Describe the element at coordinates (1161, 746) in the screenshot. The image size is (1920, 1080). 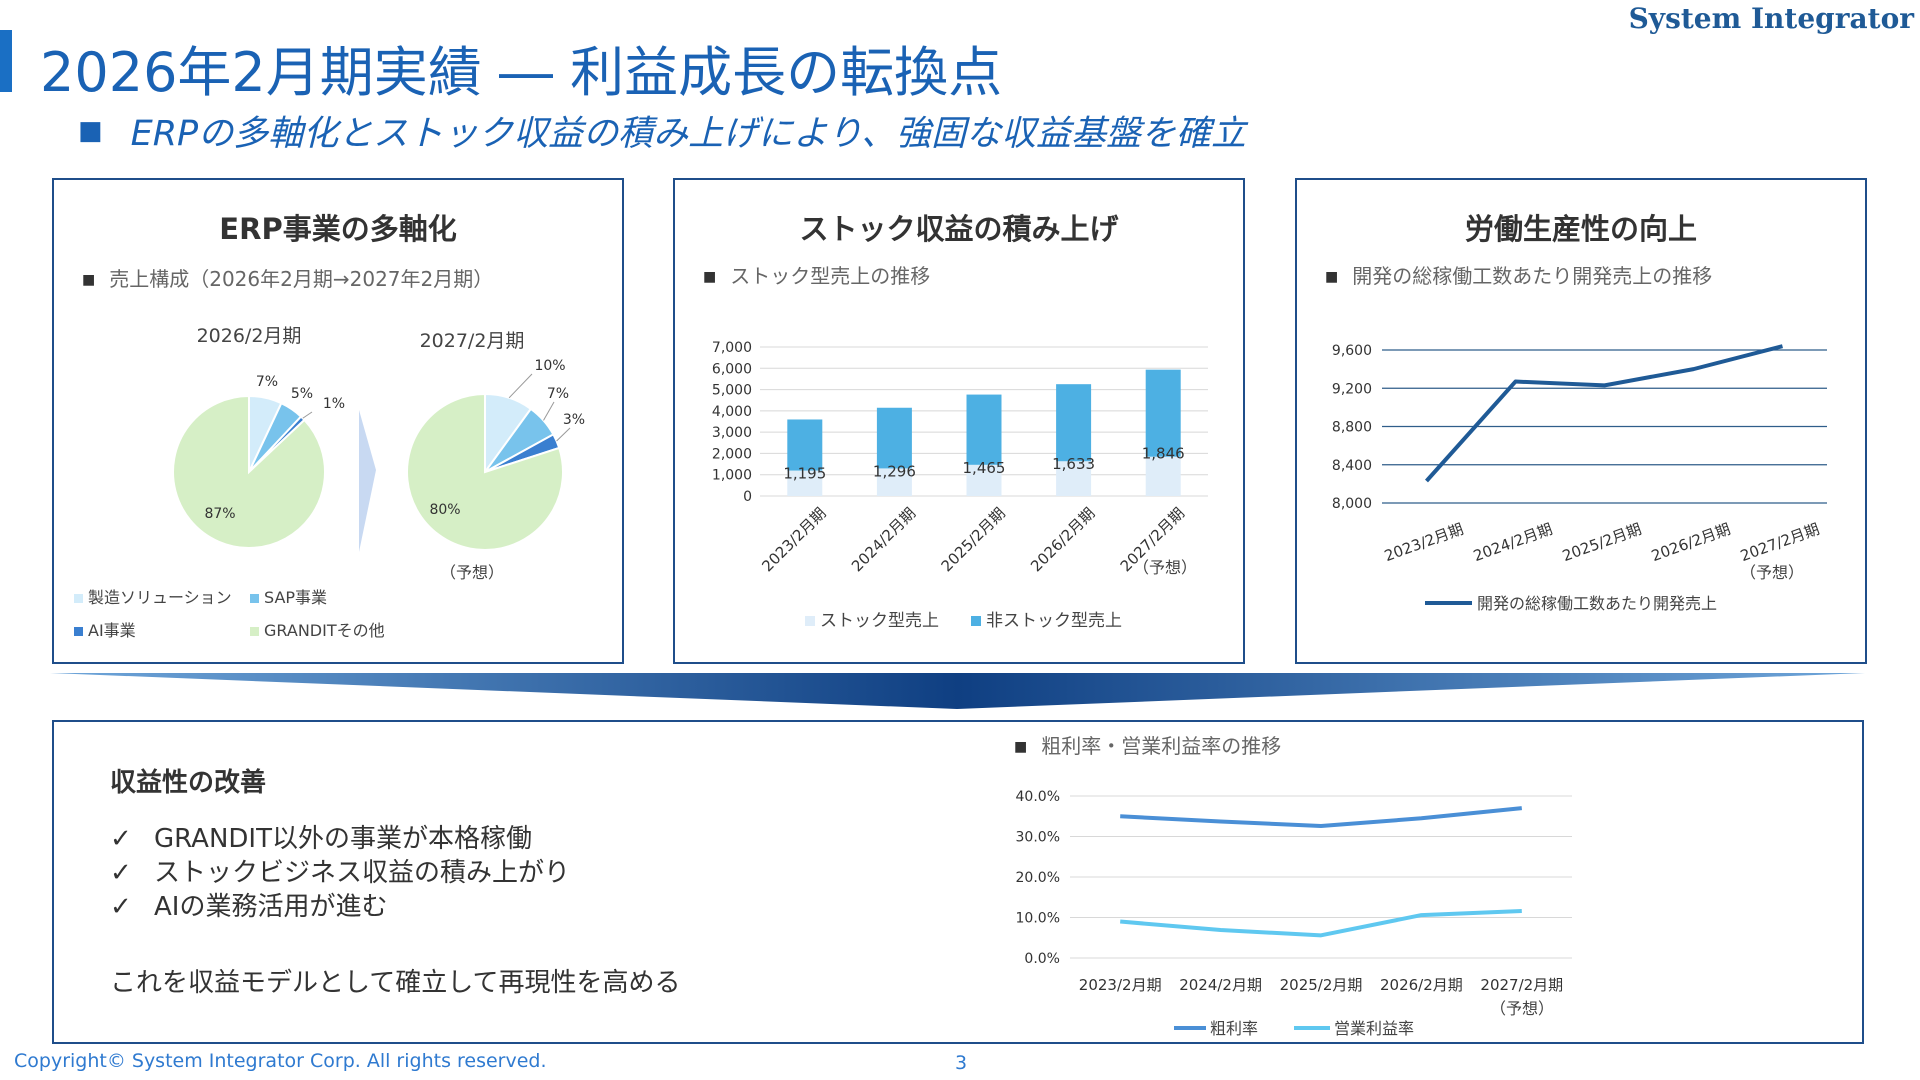
I see `profit-chart-subtitle-text: 粗利率・営業利益率の推移` at that location.